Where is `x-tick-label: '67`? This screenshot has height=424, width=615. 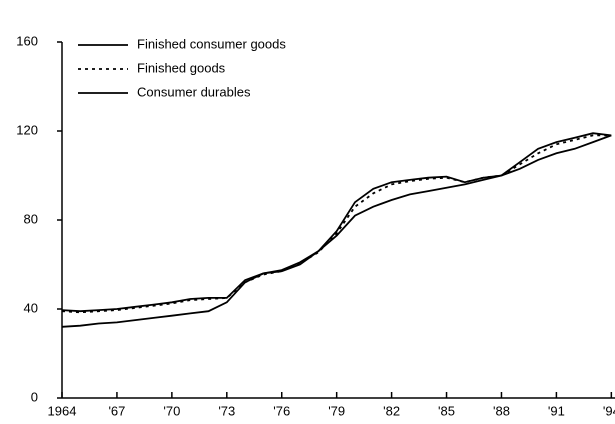
x-tick-label: '67 is located at coordinates (116, 410).